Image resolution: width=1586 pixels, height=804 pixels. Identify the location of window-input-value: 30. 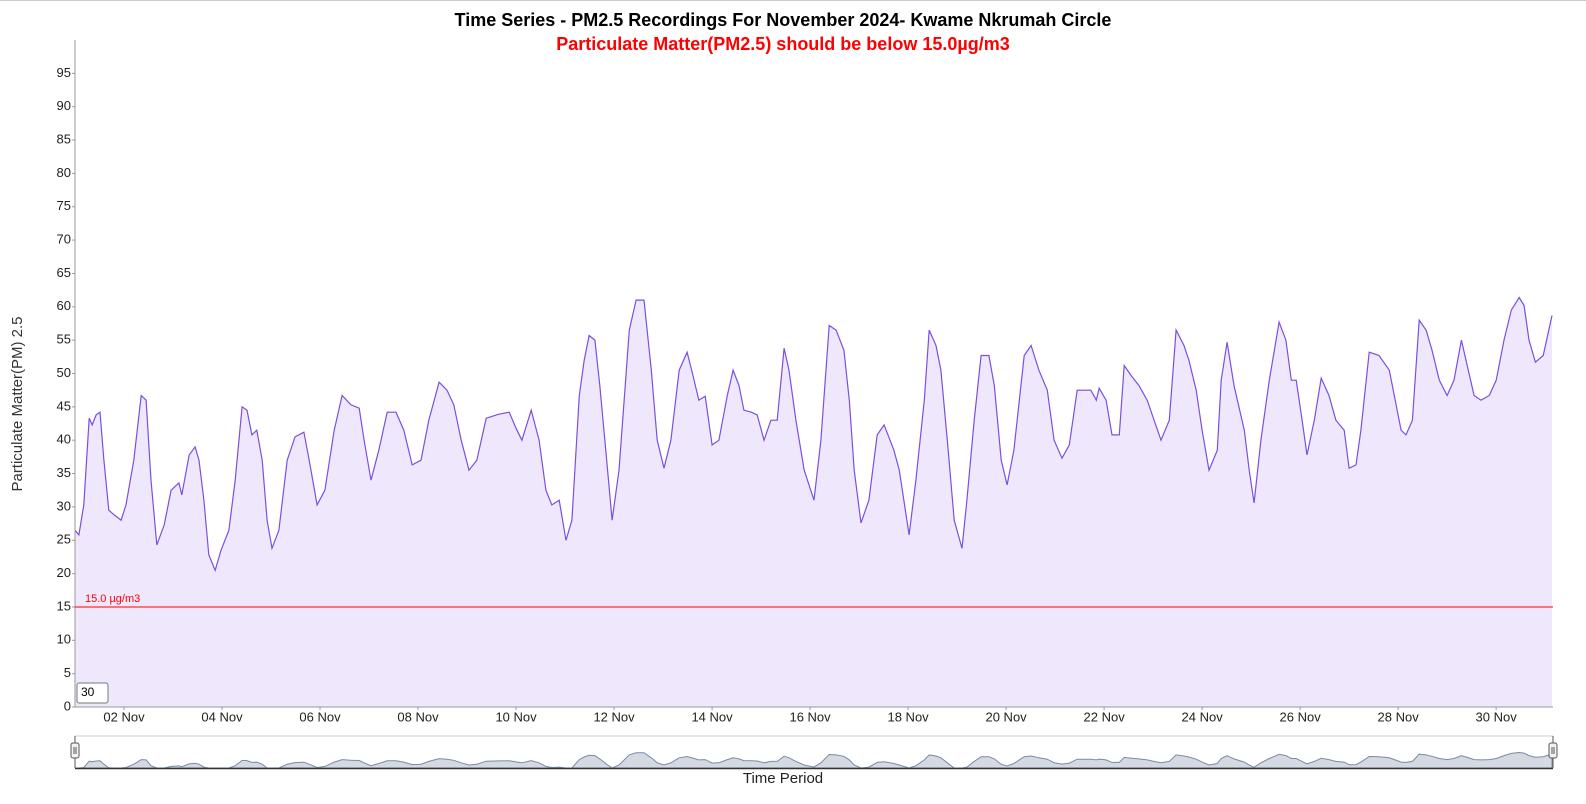
(88, 692).